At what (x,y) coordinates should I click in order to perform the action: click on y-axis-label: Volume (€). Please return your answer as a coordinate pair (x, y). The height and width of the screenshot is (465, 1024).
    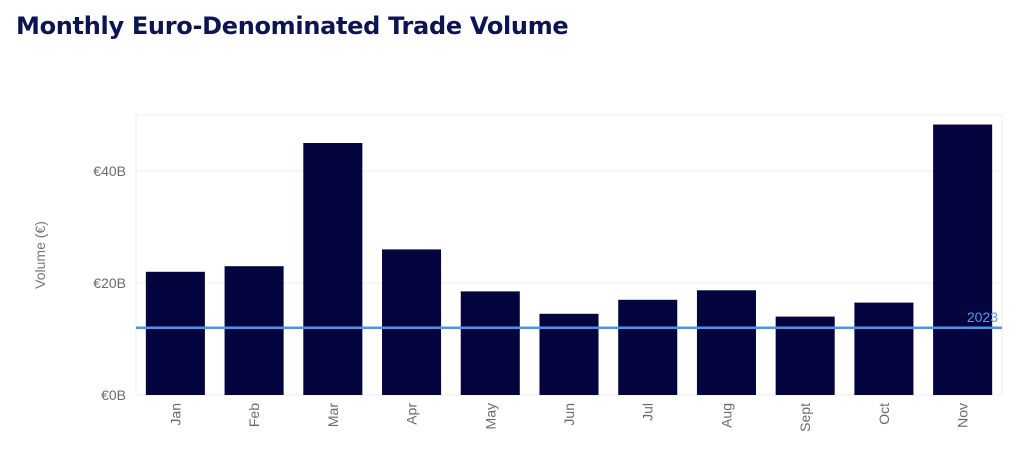
    Looking at the image, I should click on (40, 255).